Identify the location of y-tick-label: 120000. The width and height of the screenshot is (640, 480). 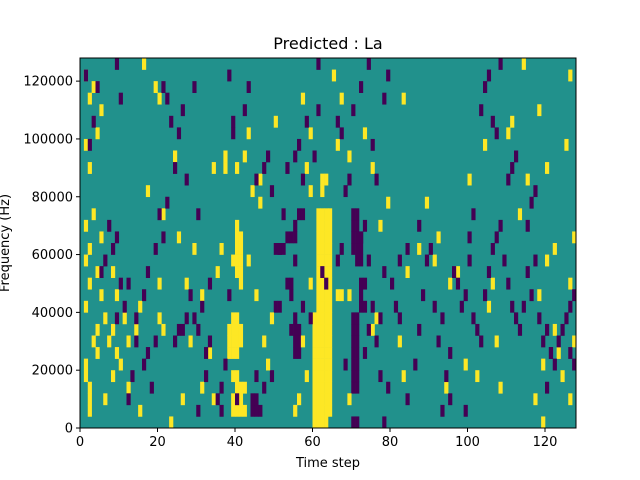
(48, 82).